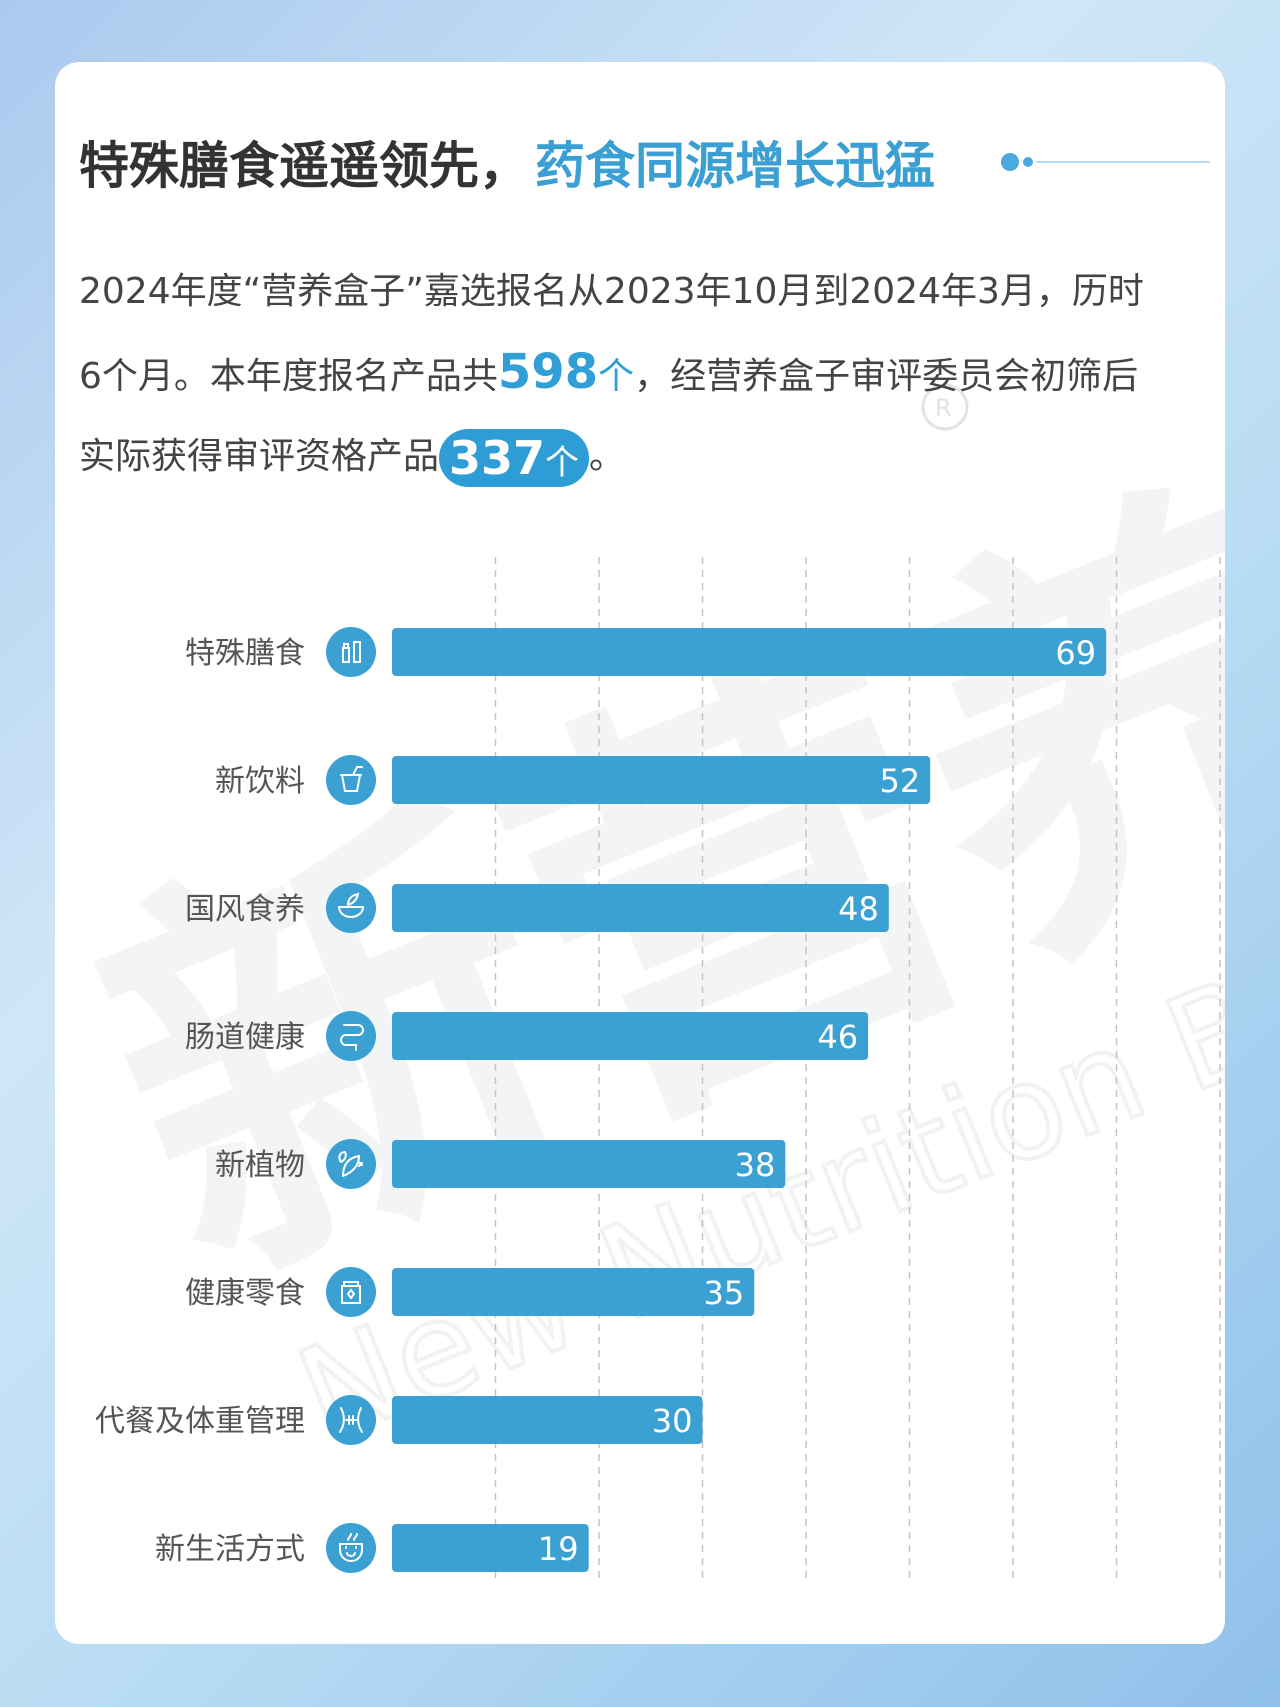 The image size is (1280, 1707). What do you see at coordinates (288, 376) in the screenshot?
I see `intro-line-2-pre: 6个月。本年度报名产品共` at bounding box center [288, 376].